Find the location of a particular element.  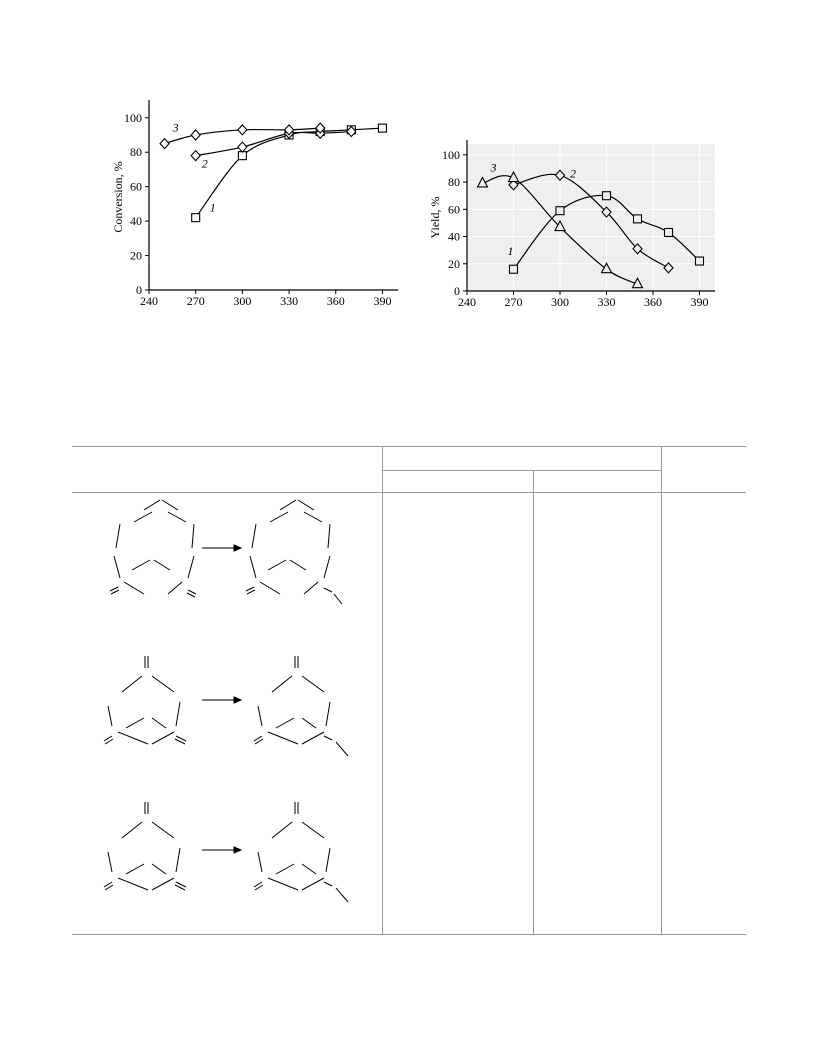

plot-background is located at coordinates (591, 217).